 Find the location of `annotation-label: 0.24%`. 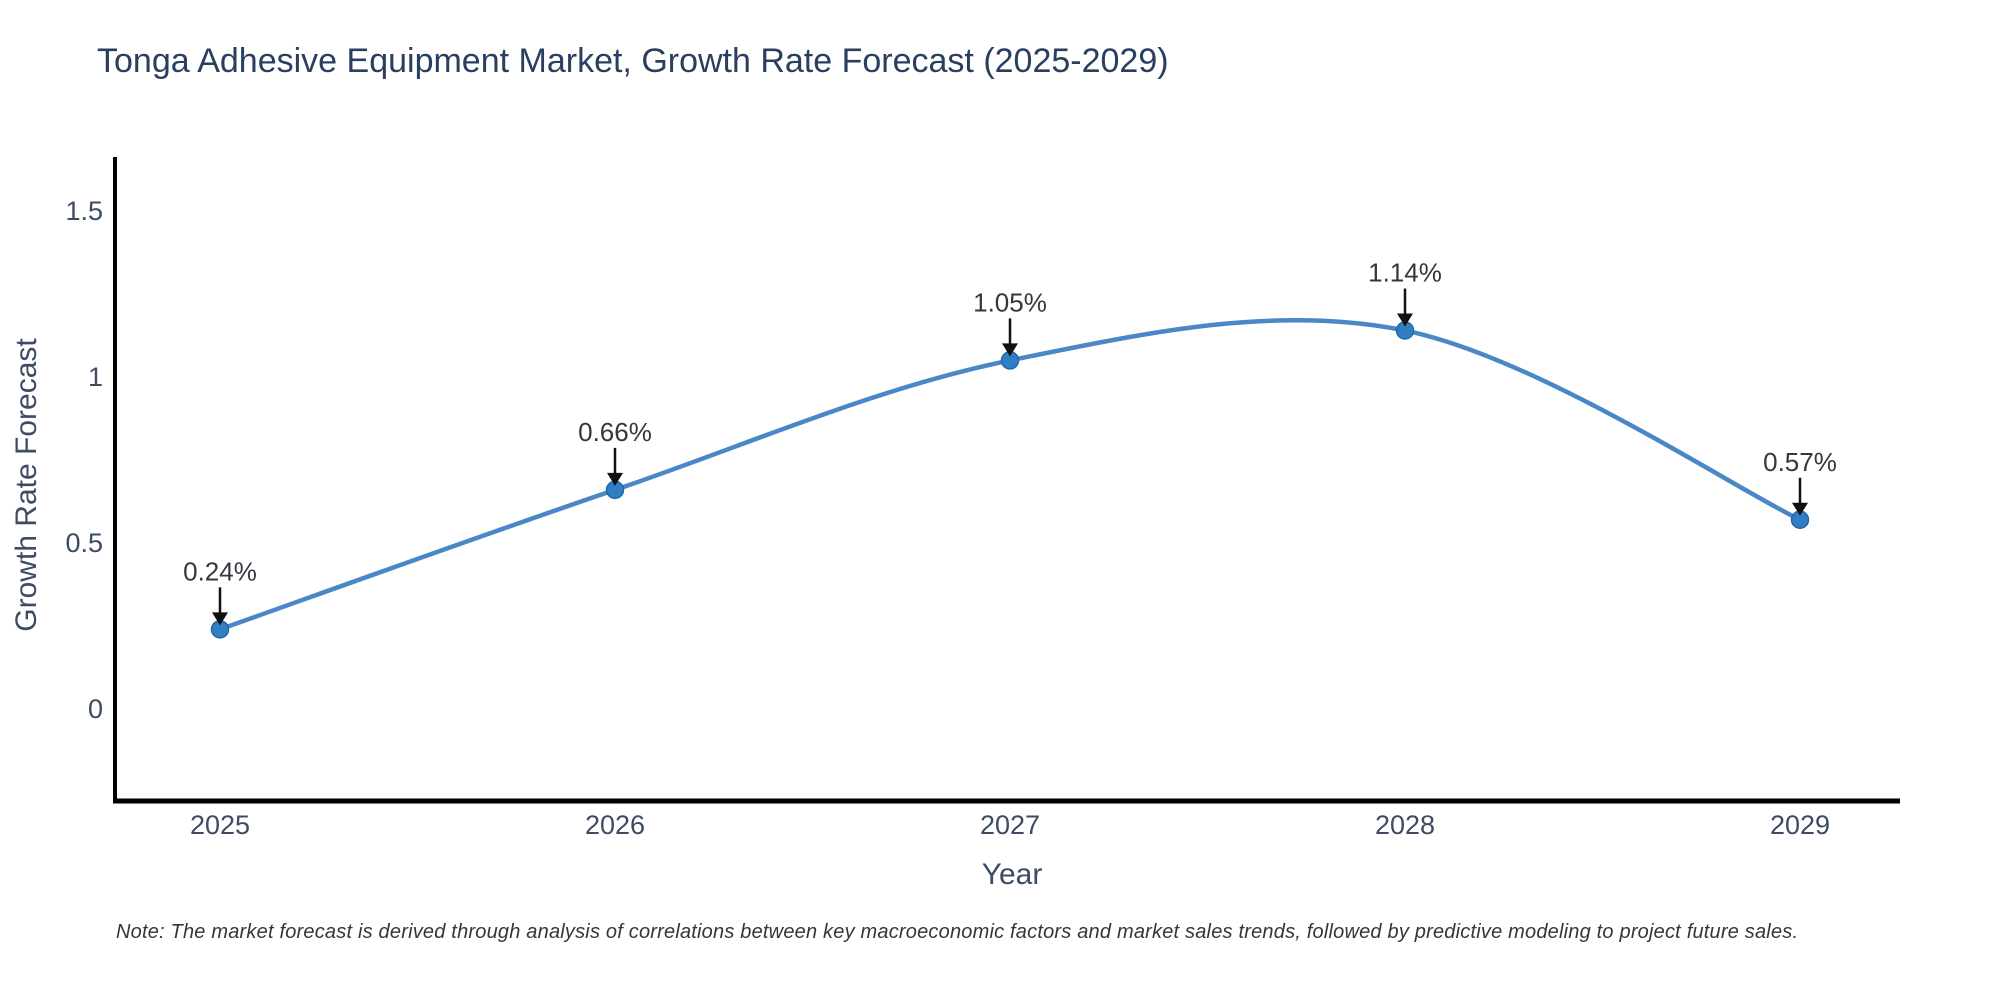

annotation-label: 0.24% is located at coordinates (220, 571).